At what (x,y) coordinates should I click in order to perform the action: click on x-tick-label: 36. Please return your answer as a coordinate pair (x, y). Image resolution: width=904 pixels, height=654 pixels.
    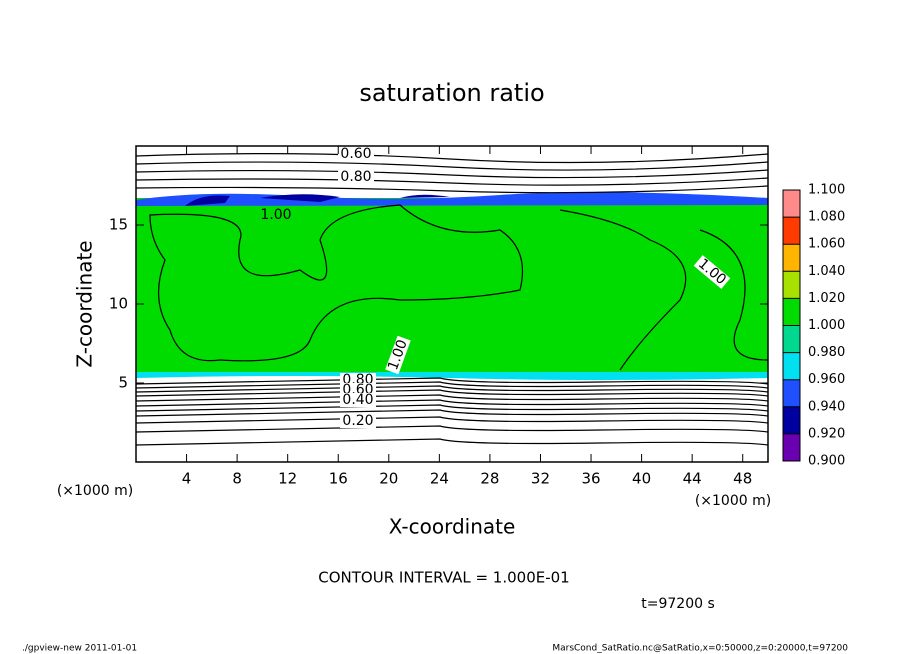
    Looking at the image, I should click on (590, 479).